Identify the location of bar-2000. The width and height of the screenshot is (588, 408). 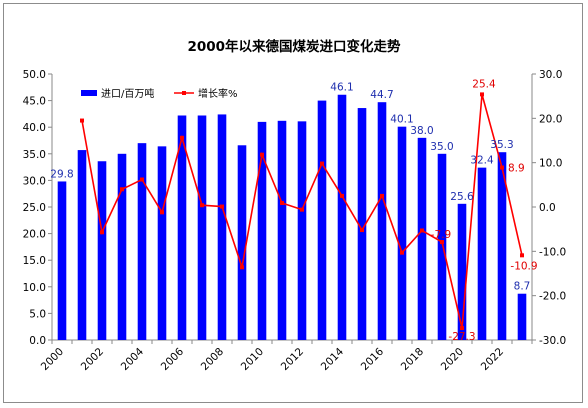
(62, 260).